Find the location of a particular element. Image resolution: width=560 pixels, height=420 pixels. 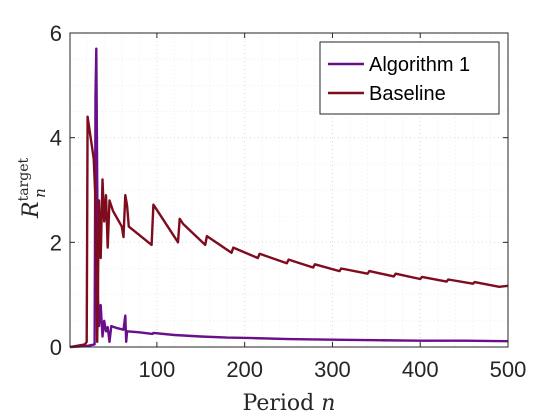

y-tick-label-2: 2 is located at coordinates (56, 242).